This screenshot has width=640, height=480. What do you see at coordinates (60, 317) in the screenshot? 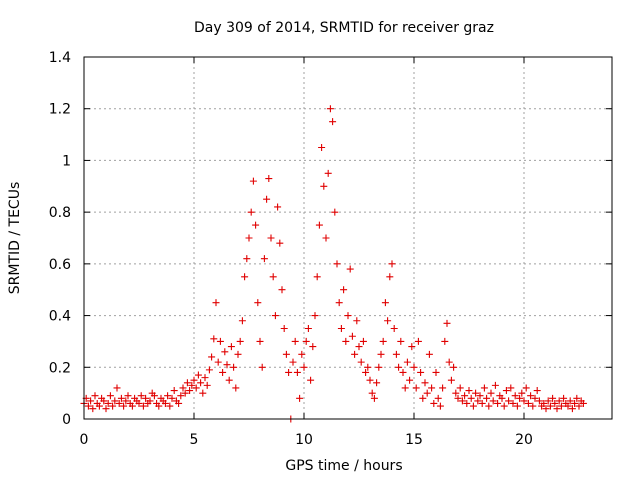
I see `y-tick-label: 0.4` at bounding box center [60, 317].